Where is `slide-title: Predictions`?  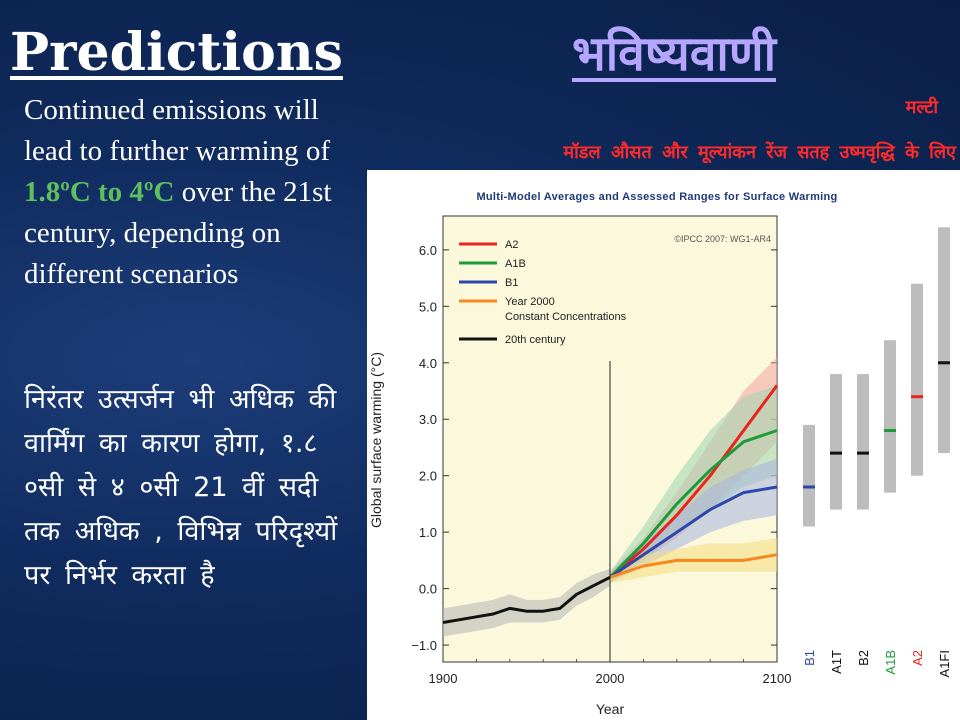 slide-title: Predictions is located at coordinates (176, 52).